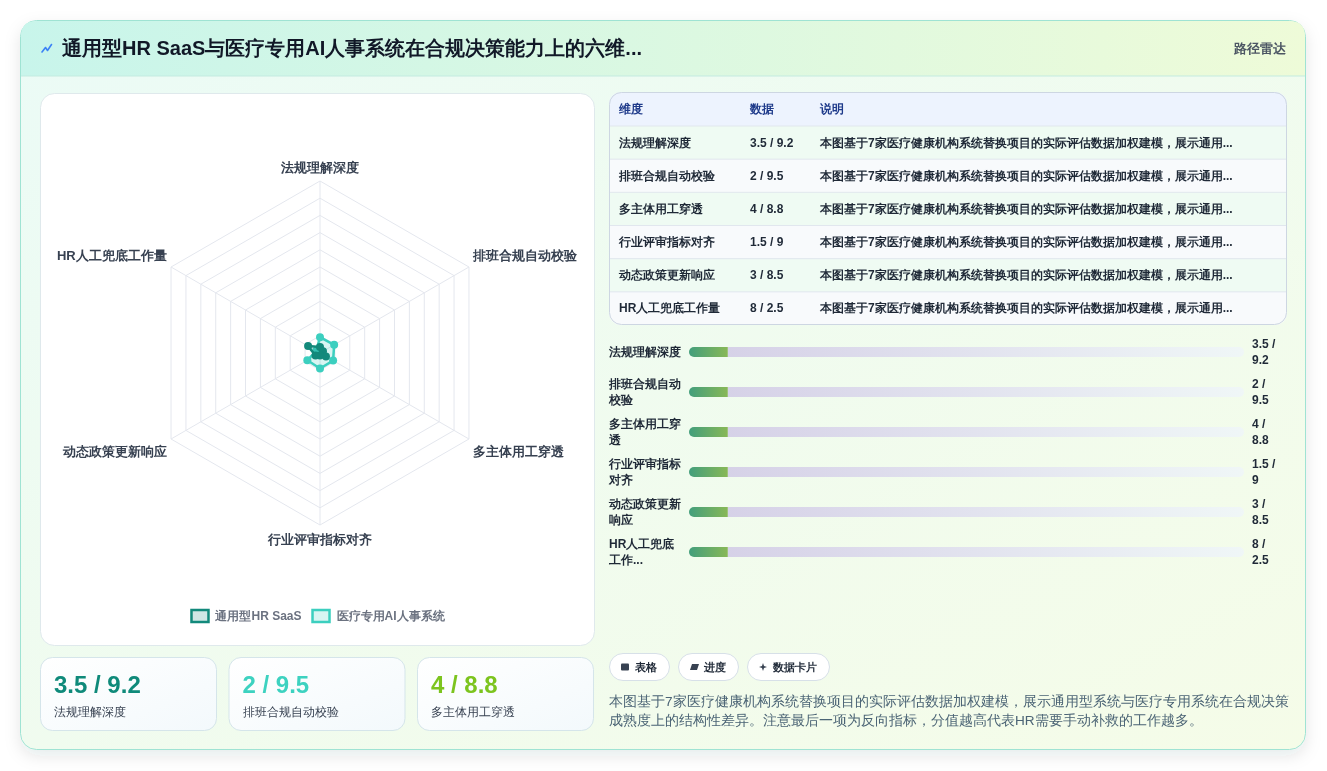 This screenshot has height=771, width=1327. Describe the element at coordinates (525, 255) in the screenshot. I see `spoke-label: 排班合规自动校验` at that location.